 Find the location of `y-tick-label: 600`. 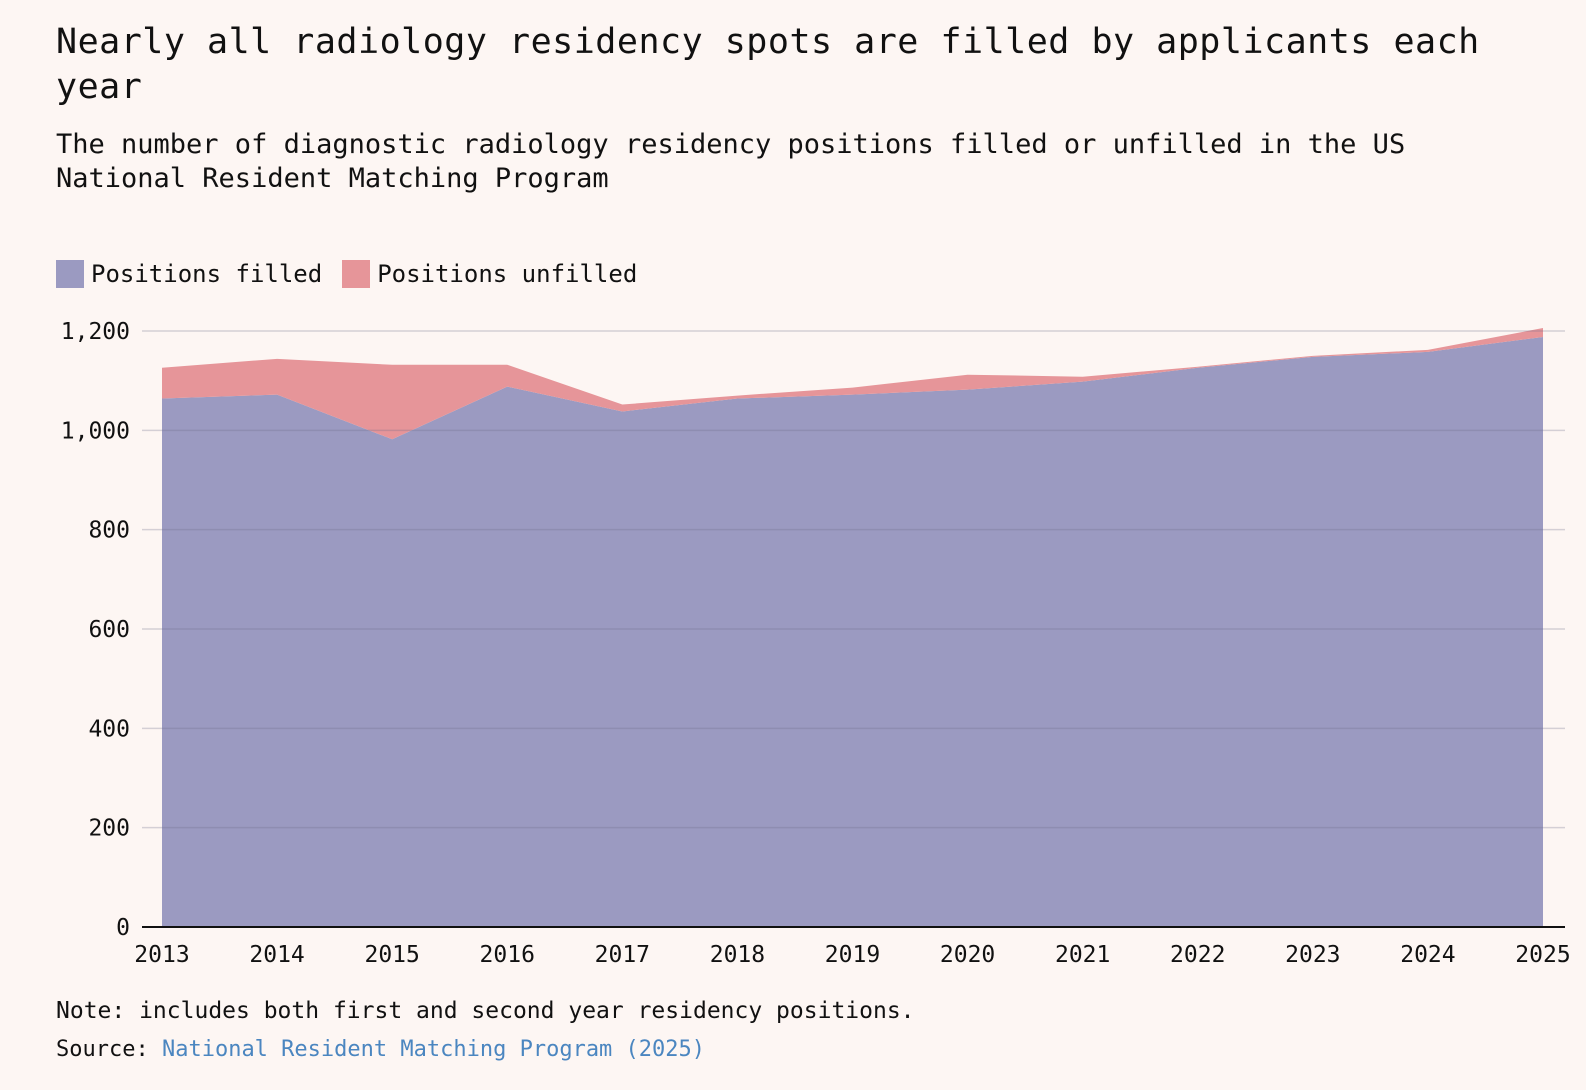

y-tick-label: 600 is located at coordinates (109, 630).